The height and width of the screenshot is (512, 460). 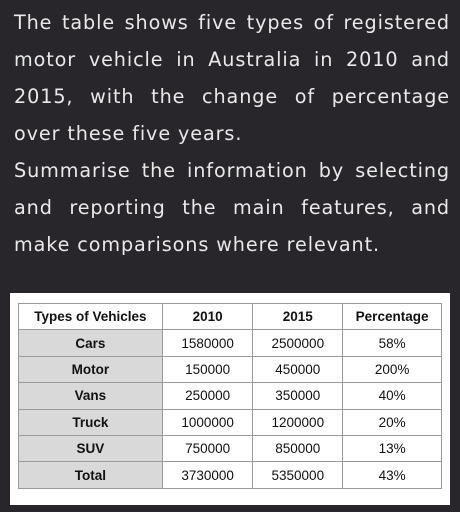 What do you see at coordinates (207, 369) in the screenshot?
I see `cell-2010: 150000` at bounding box center [207, 369].